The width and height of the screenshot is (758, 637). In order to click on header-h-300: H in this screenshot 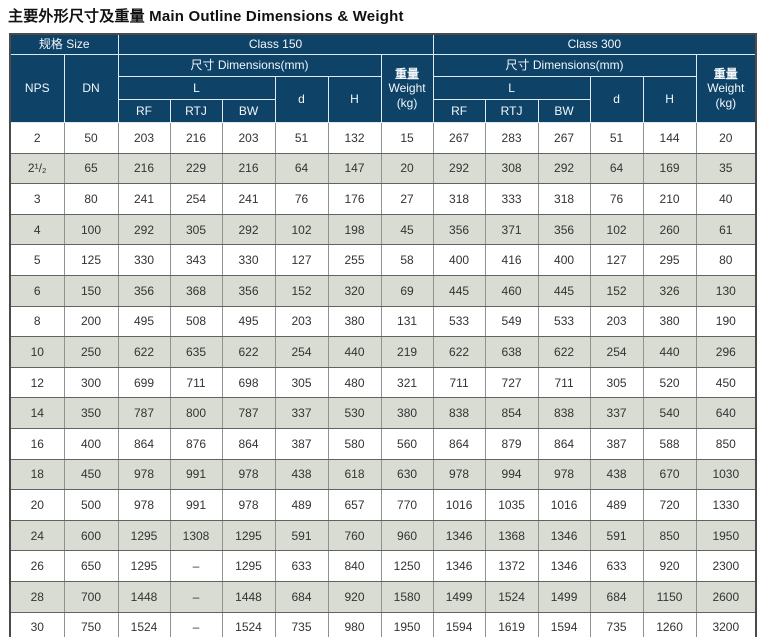, I will do `click(669, 99)`.